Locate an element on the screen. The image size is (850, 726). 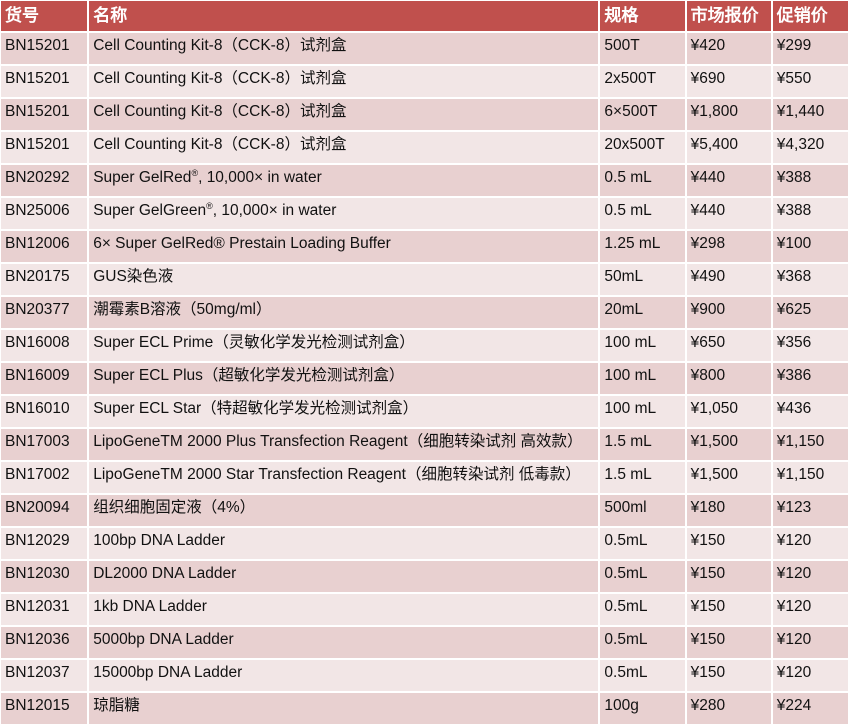
cell-sku: BN20094 is located at coordinates (44, 510).